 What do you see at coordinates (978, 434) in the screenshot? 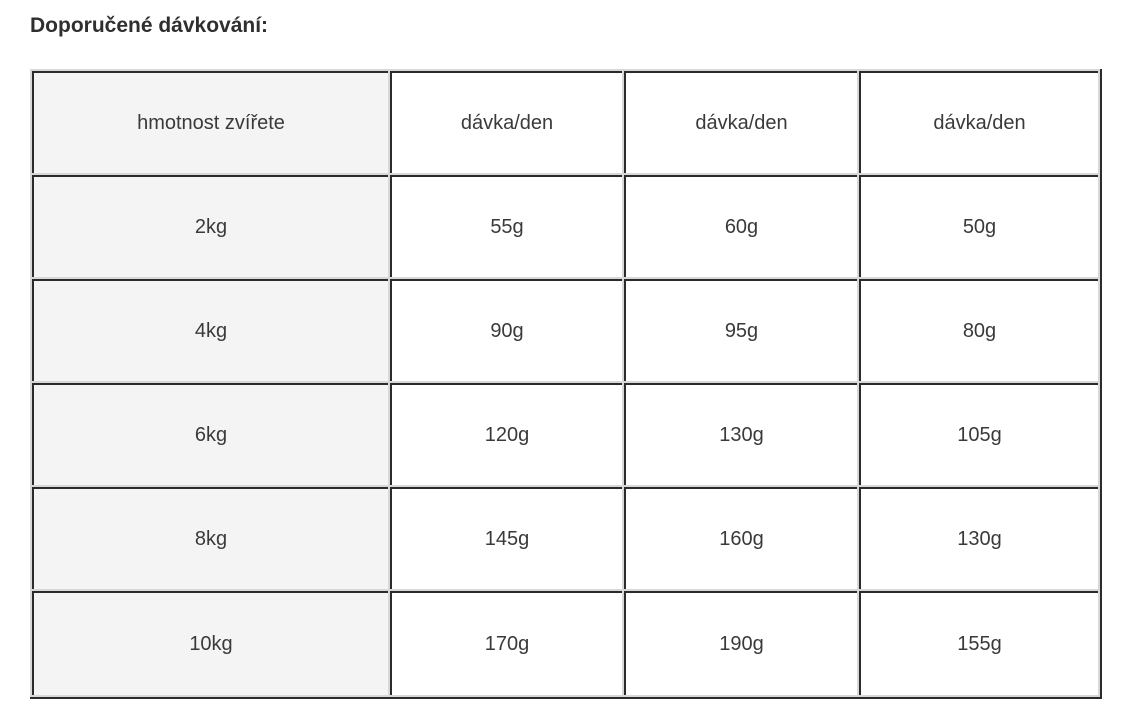
I see `dose-cell: 105g` at bounding box center [978, 434].